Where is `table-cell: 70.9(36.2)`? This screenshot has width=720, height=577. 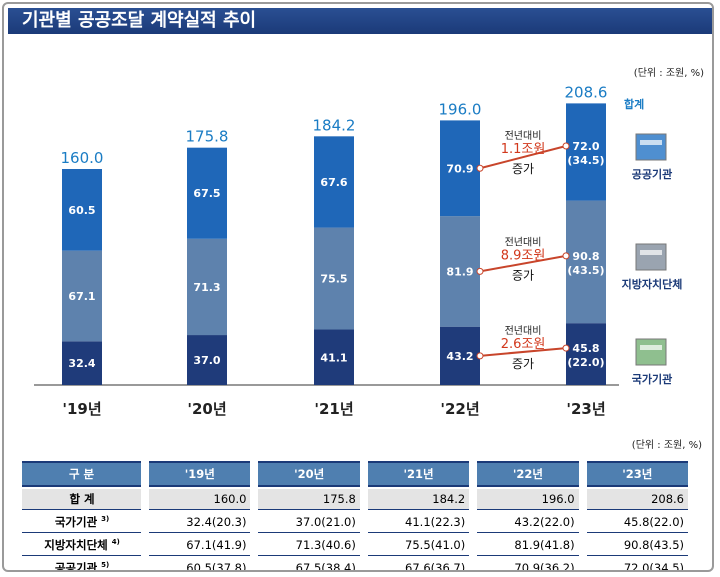
table-cell: 70.9(36.2) is located at coordinates (527, 564).